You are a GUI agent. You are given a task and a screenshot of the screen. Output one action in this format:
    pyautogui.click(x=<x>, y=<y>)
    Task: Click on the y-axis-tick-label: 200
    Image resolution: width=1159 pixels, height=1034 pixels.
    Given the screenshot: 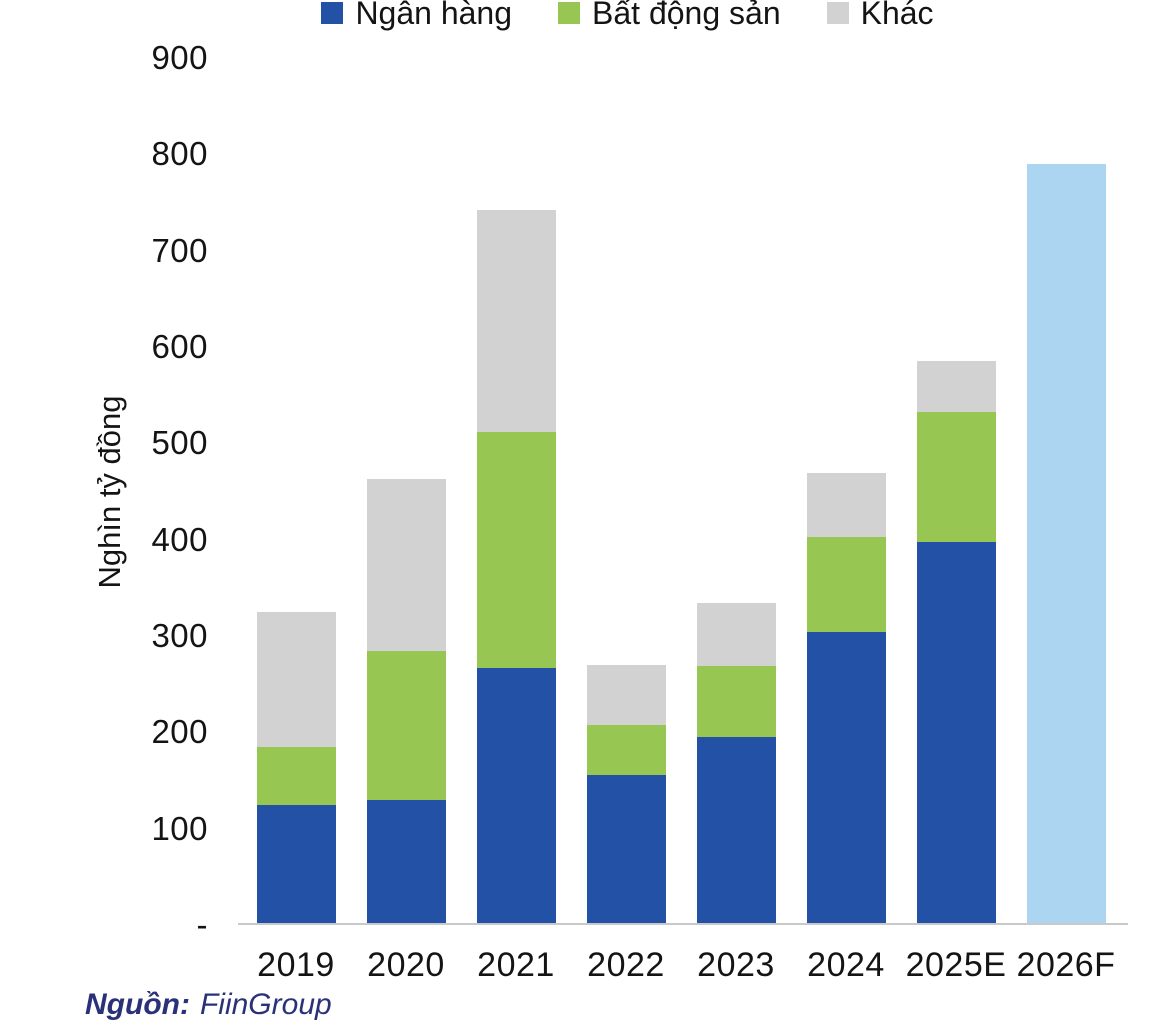 What is the action you would take?
    pyautogui.click(x=179, y=732)
    